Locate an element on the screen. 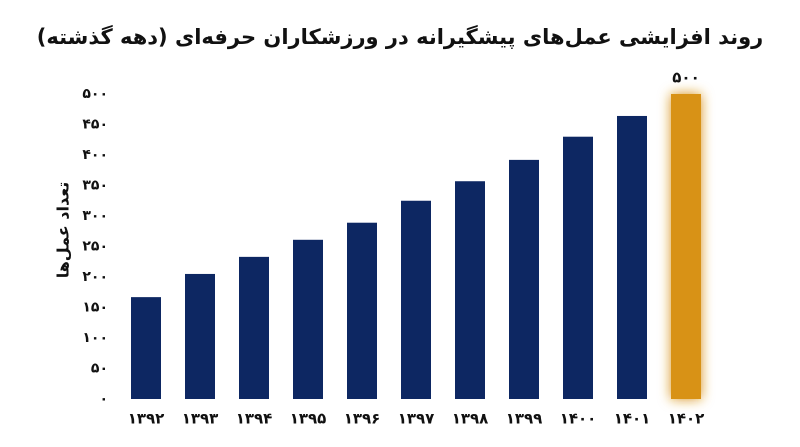 The image size is (800, 447). x-tick-label: ۱۳۹۳ is located at coordinates (200, 419).